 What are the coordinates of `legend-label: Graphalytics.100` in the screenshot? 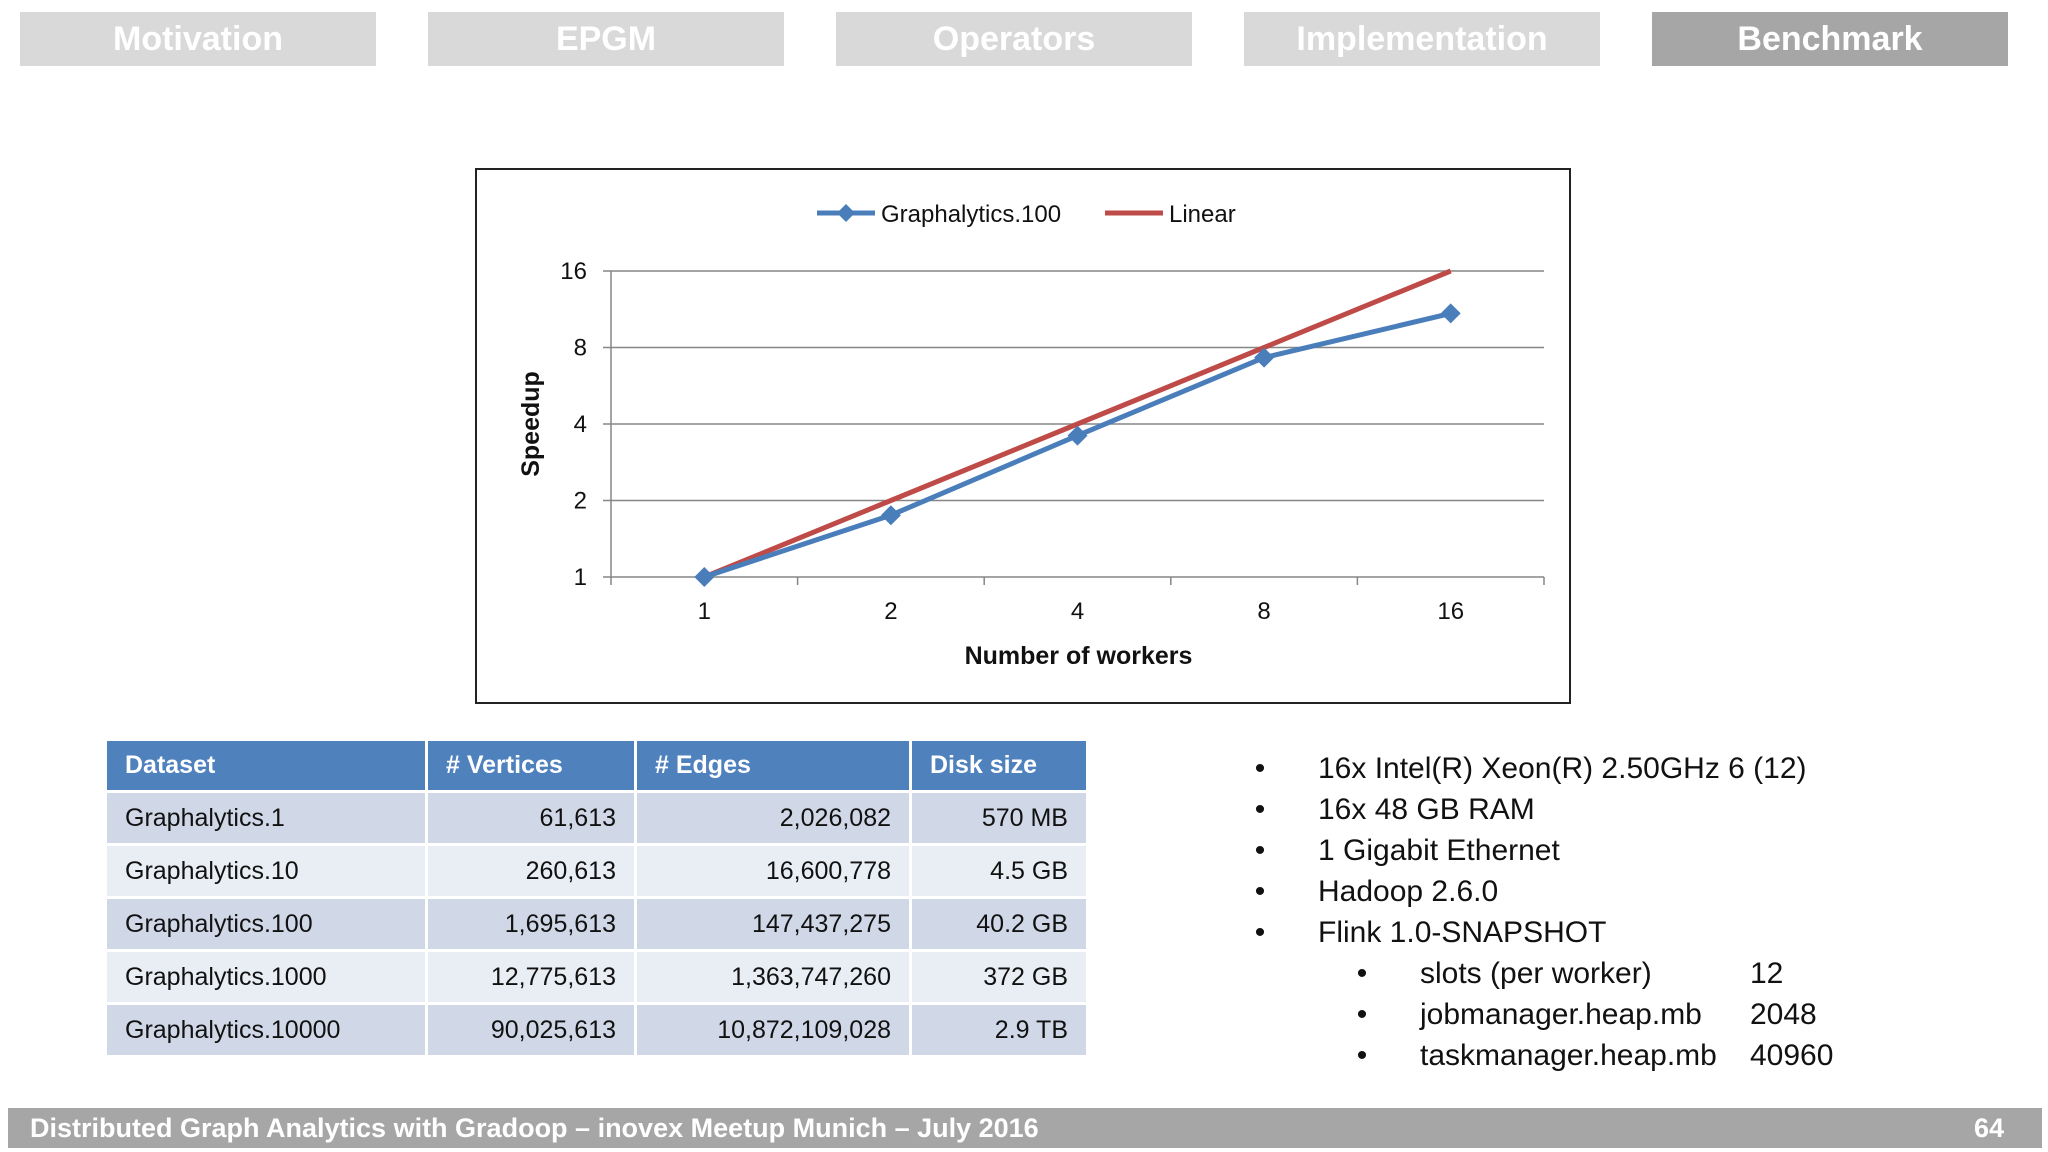 It's located at (971, 214).